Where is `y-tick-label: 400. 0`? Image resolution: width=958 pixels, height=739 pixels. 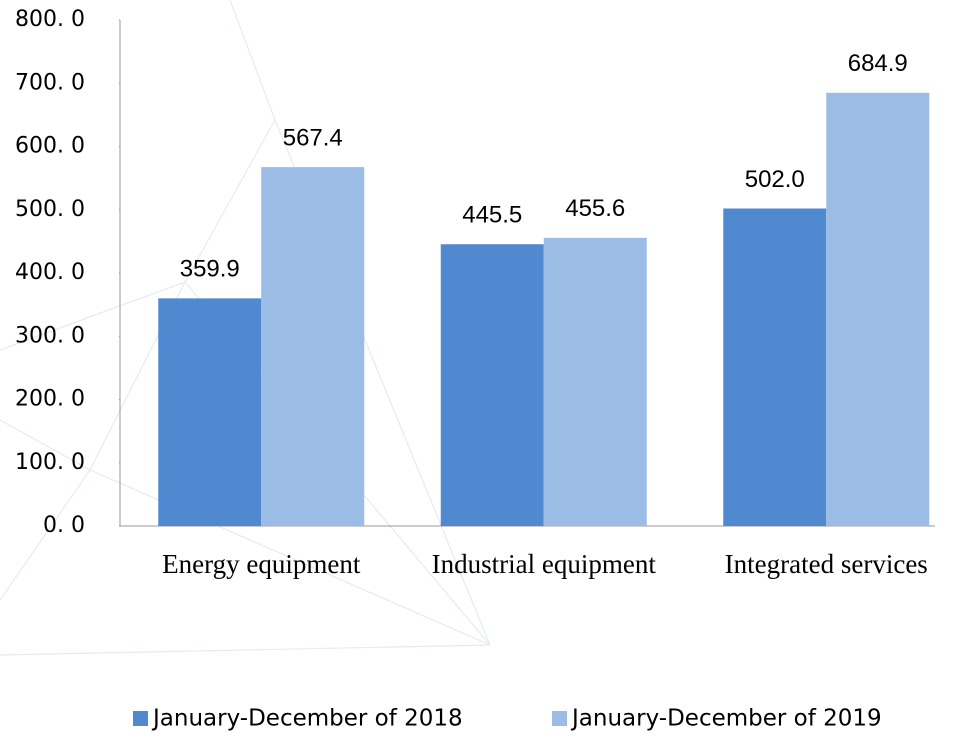 y-tick-label: 400. 0 is located at coordinates (50, 272).